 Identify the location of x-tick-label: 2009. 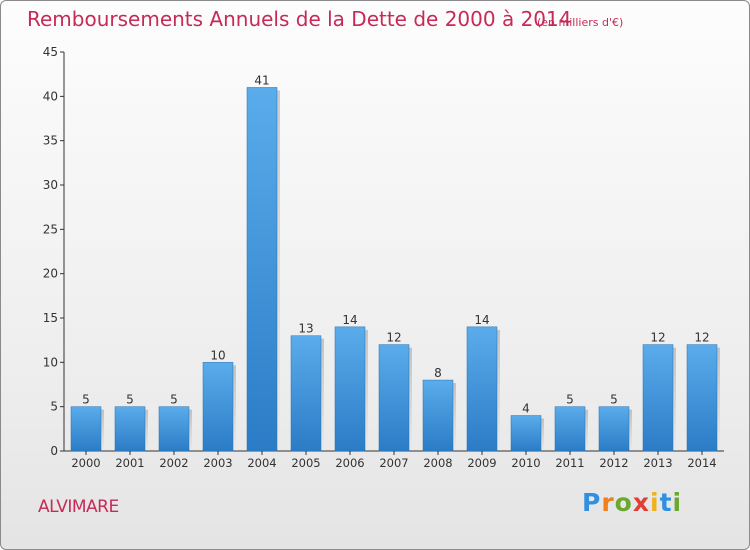
(481, 463).